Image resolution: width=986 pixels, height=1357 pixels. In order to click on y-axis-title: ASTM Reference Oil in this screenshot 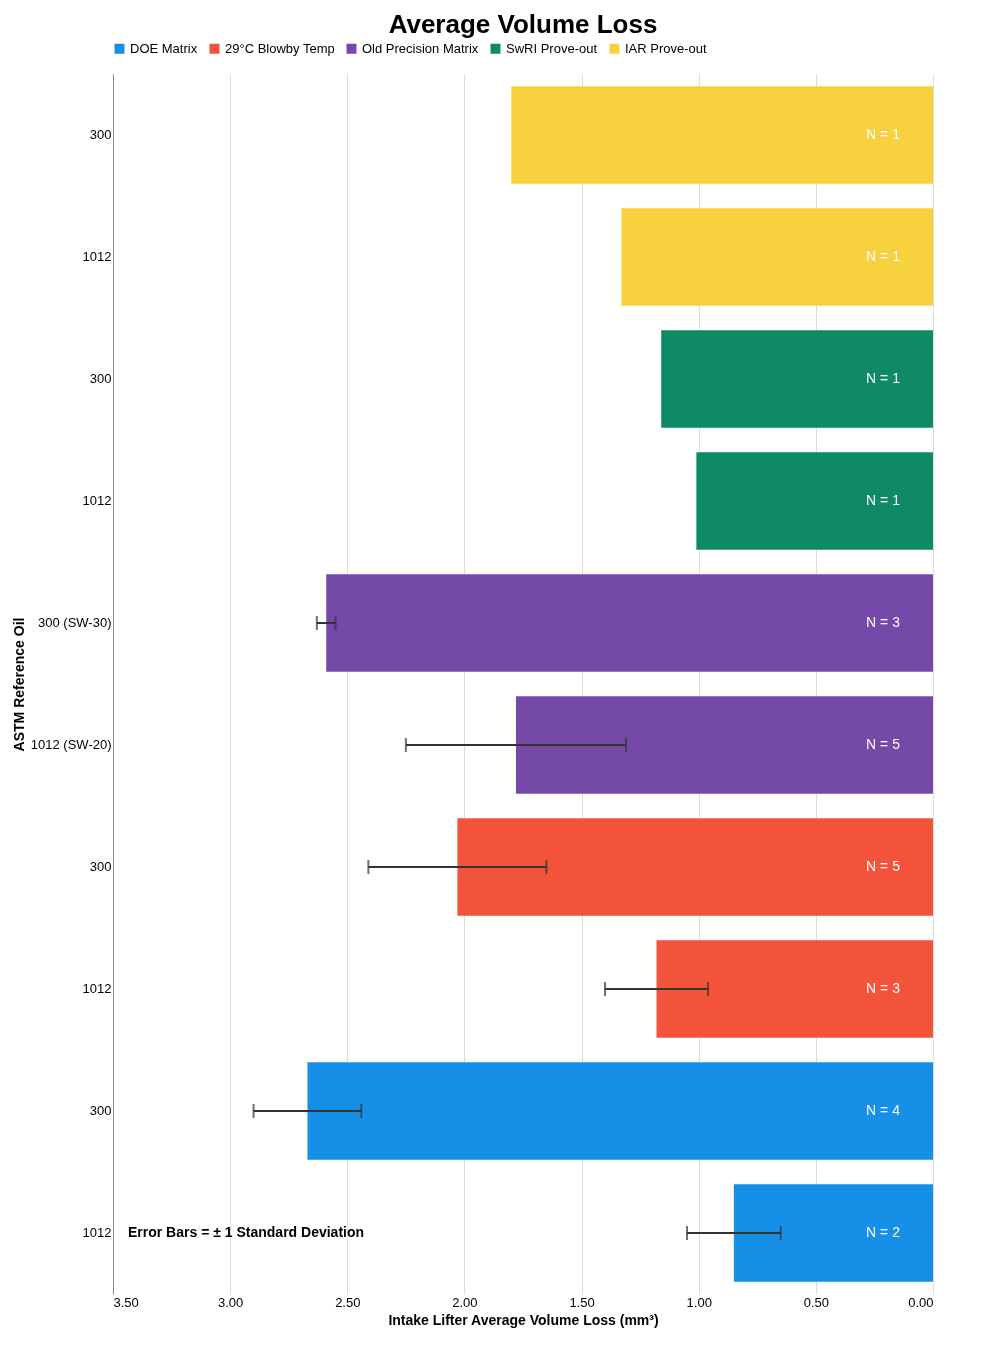, I will do `click(18, 684)`.